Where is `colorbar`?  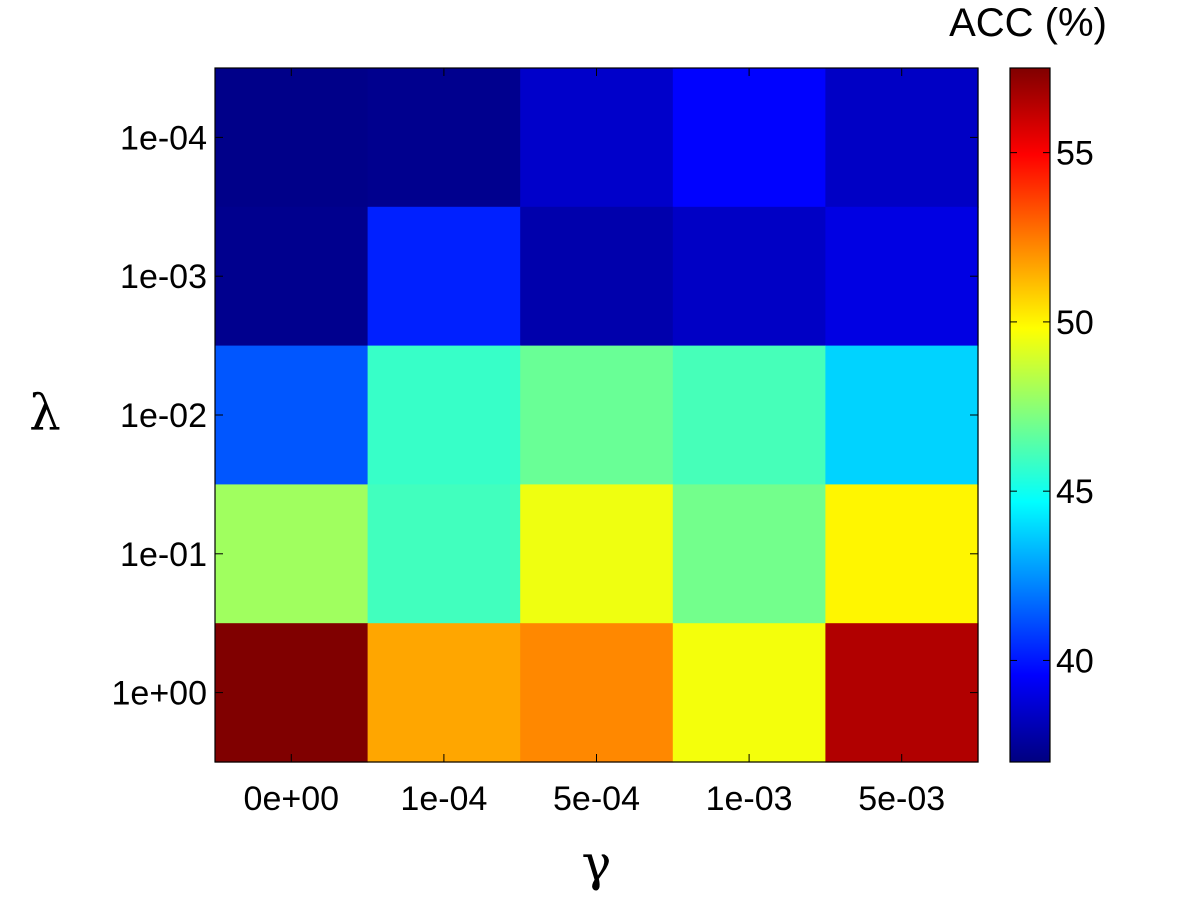 colorbar is located at coordinates (1030, 415).